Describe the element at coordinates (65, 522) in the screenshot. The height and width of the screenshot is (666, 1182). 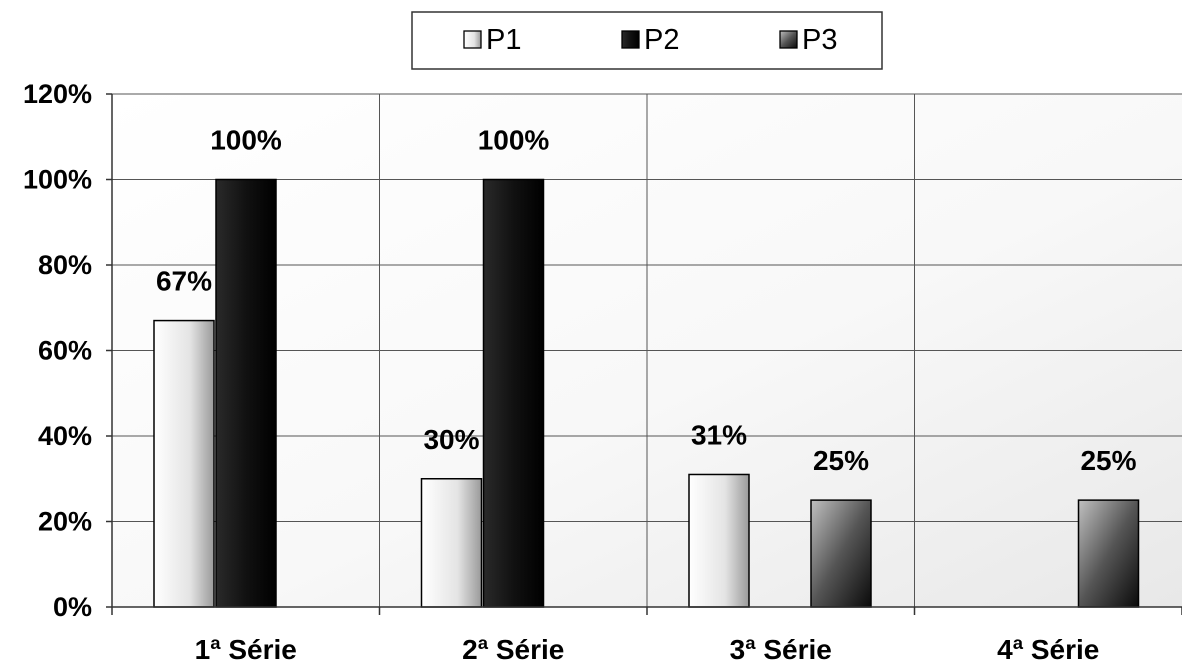
I see `y-tick-label: 20%` at that location.